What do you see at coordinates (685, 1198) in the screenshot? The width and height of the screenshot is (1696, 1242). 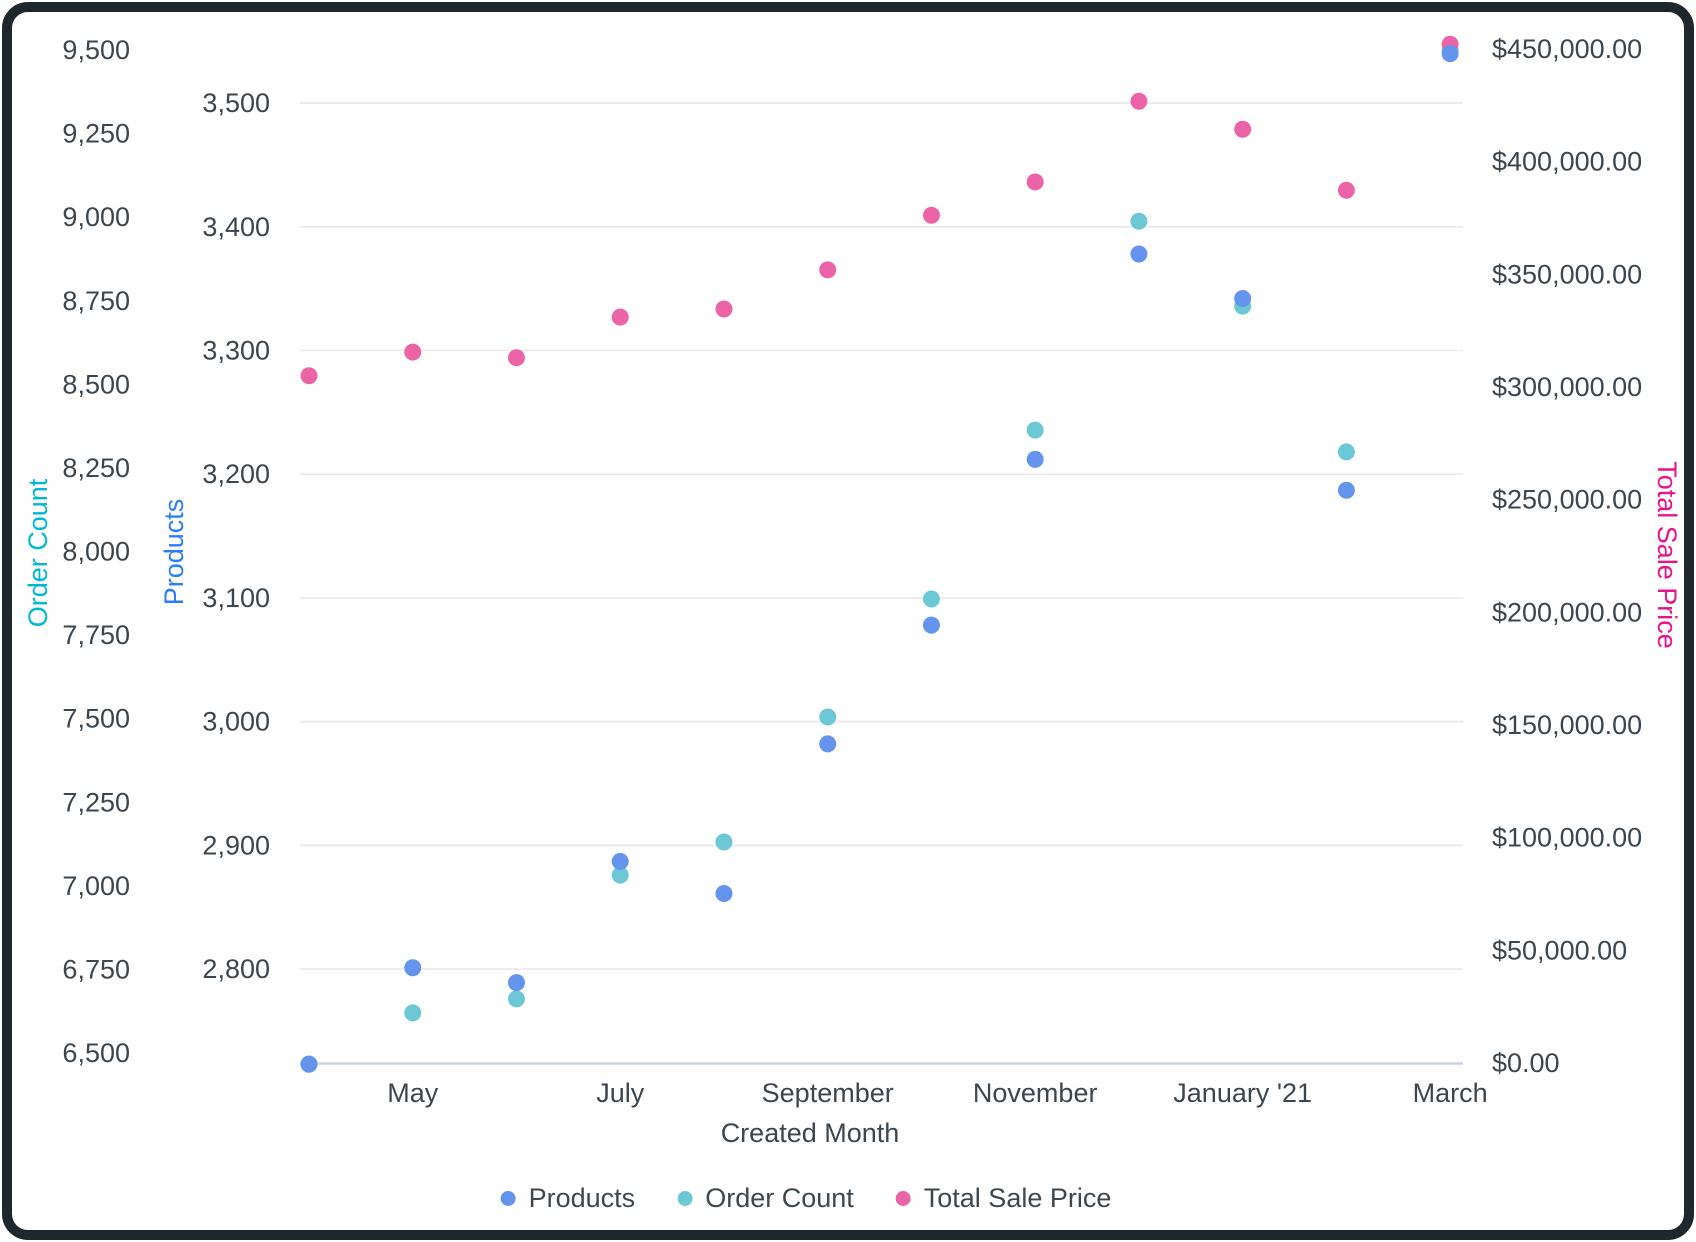 I see `legend-dot-order-count` at bounding box center [685, 1198].